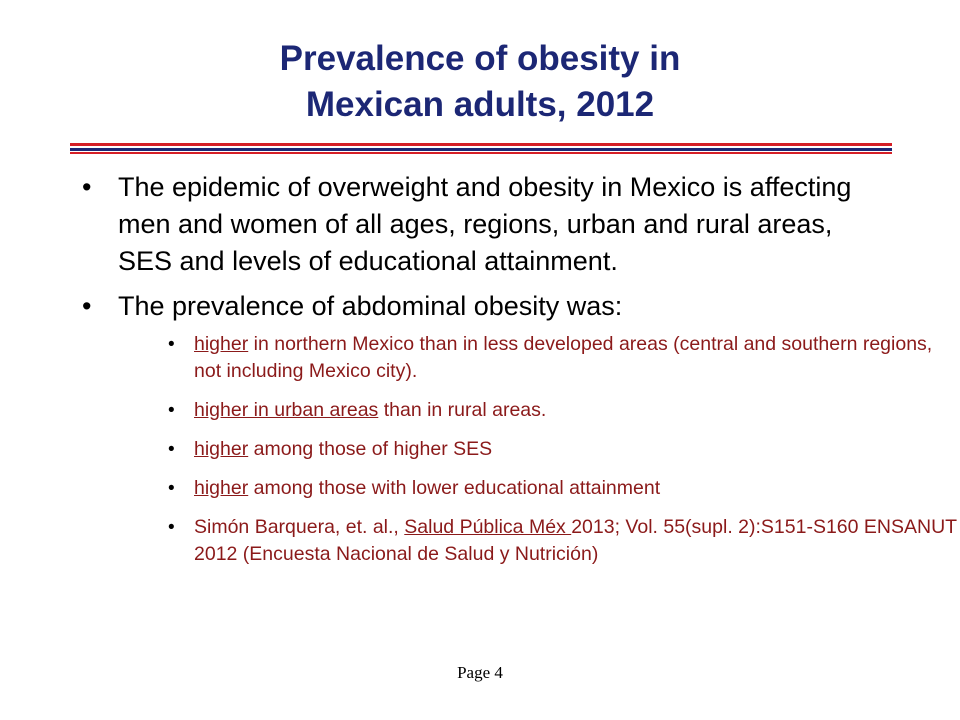 This screenshot has width=960, height=720. I want to click on title-underline-red, so click(481, 144).